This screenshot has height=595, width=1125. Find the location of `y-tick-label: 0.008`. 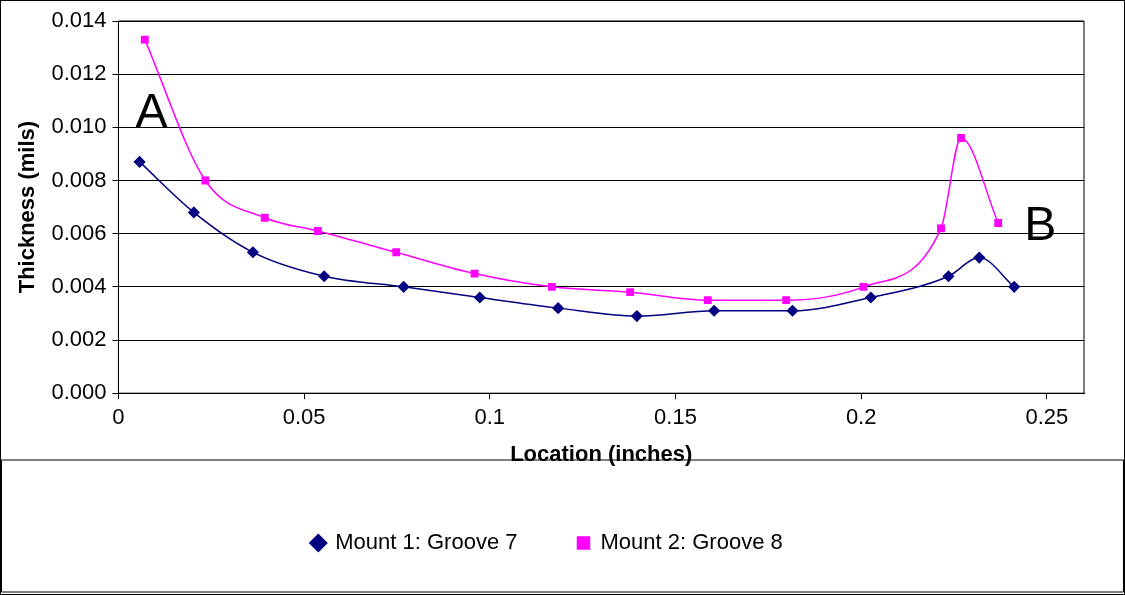

y-tick-label: 0.008 is located at coordinates (79, 179).